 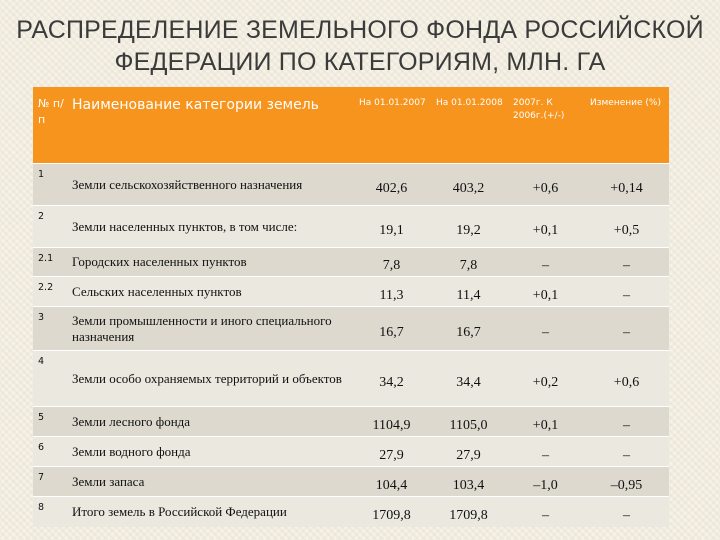 I want to click on row-value-2008: 19,2, so click(x=468, y=226).